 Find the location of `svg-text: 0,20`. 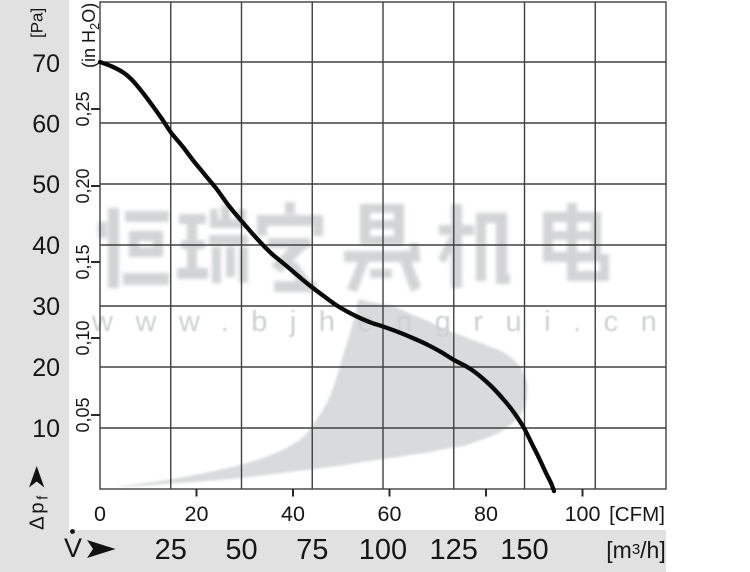

svg-text: 0,20 is located at coordinates (83, 185).